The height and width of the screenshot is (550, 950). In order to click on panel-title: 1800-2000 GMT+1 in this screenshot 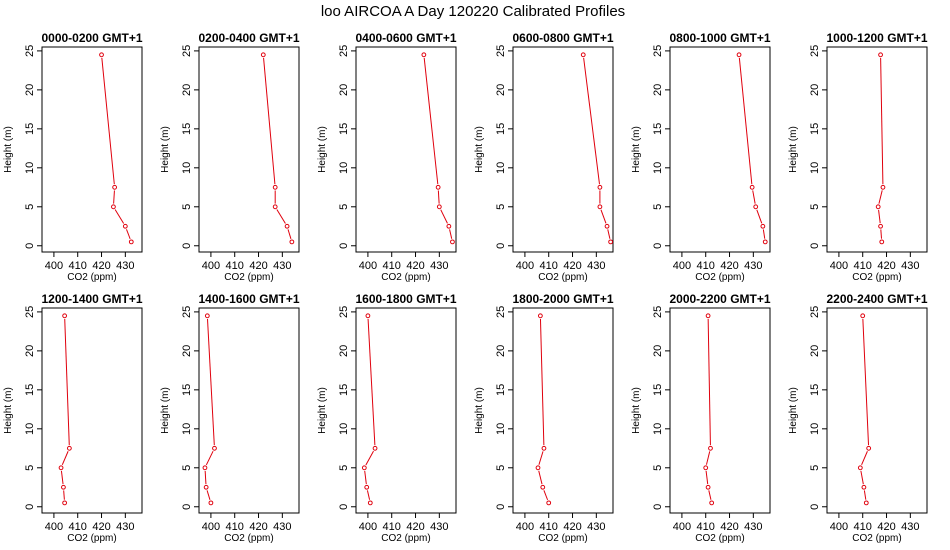, I will do `click(562, 299)`.